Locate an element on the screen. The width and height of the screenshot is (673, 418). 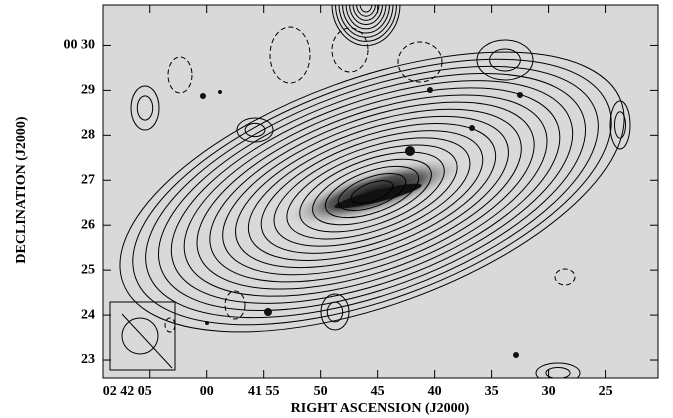
galaxy-disk is located at coordinates (378, 196).